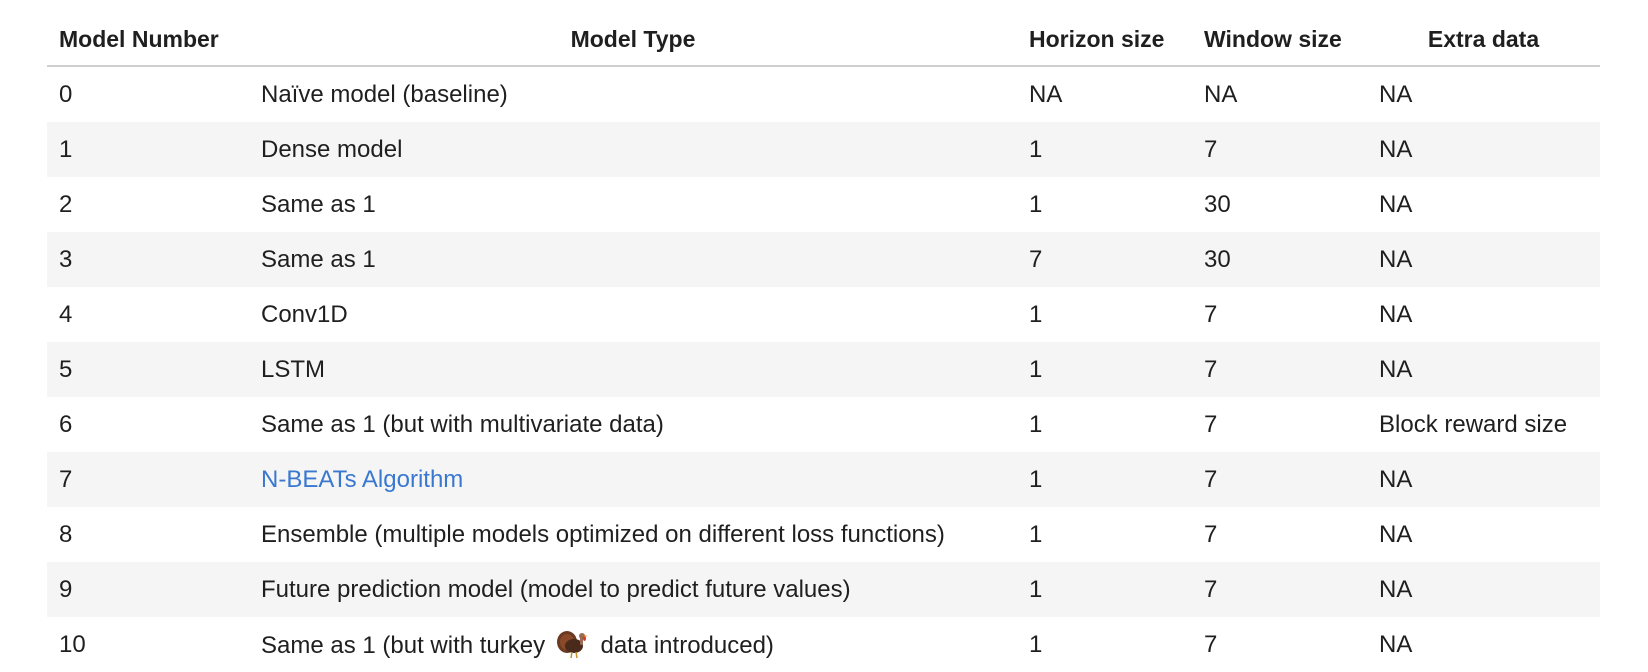  Describe the element at coordinates (823, 204) in the screenshot. I see `table-row: 2 Same as 1 1 30 NA` at that location.